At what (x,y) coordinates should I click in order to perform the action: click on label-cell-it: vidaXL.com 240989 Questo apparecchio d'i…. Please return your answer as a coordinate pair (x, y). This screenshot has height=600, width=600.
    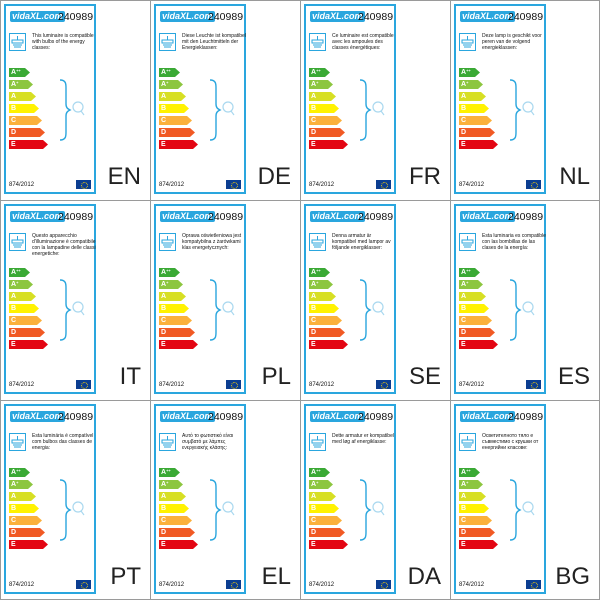
    Looking at the image, I should click on (75, 300).